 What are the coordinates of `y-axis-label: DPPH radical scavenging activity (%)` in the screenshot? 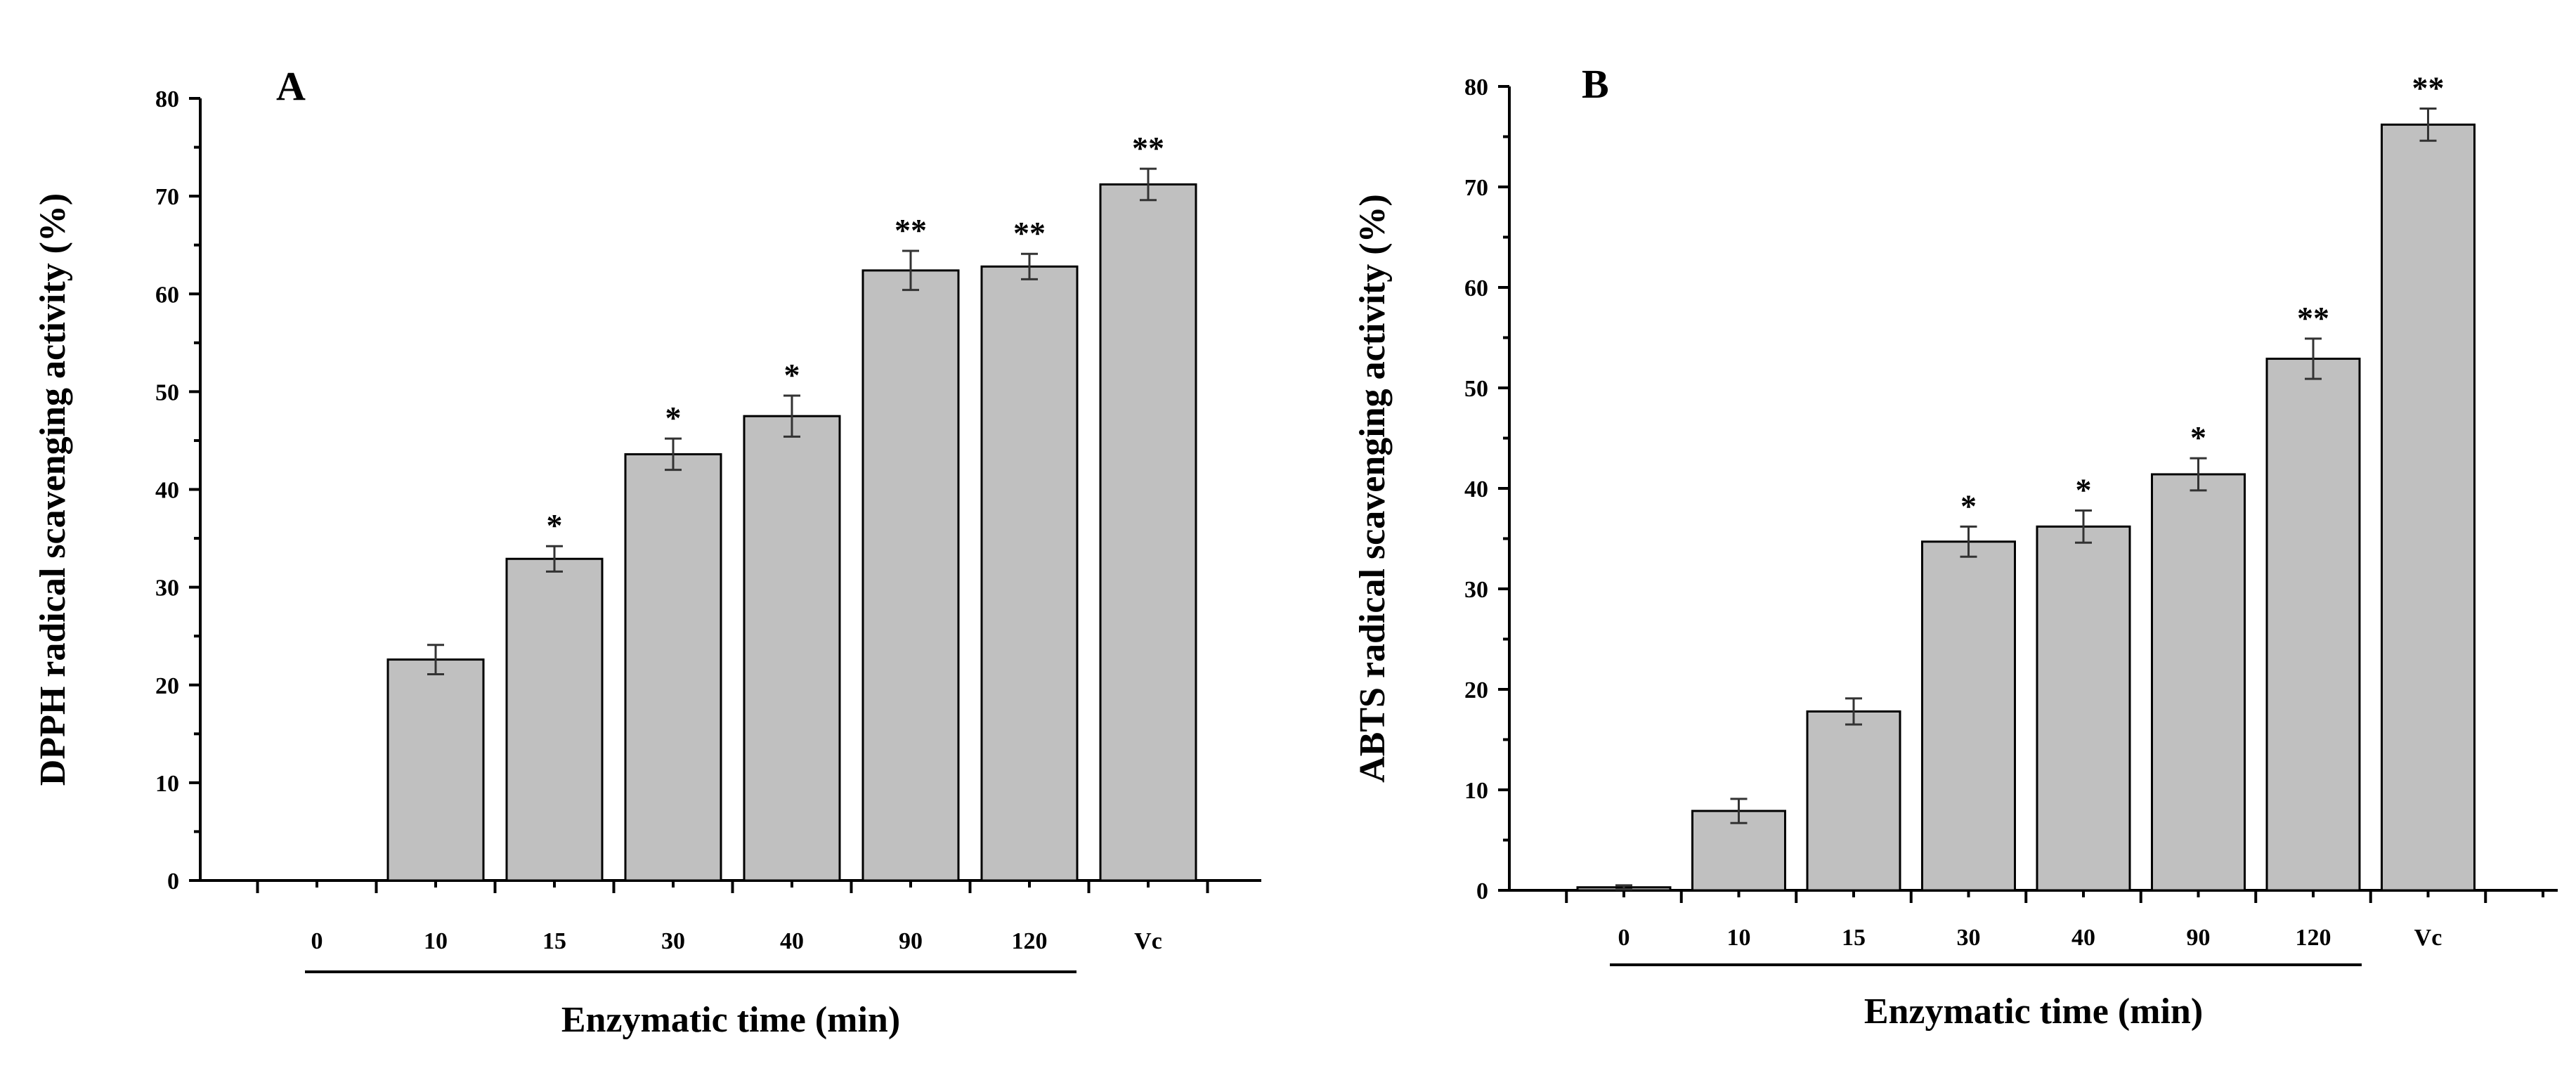 It's located at (53, 490).